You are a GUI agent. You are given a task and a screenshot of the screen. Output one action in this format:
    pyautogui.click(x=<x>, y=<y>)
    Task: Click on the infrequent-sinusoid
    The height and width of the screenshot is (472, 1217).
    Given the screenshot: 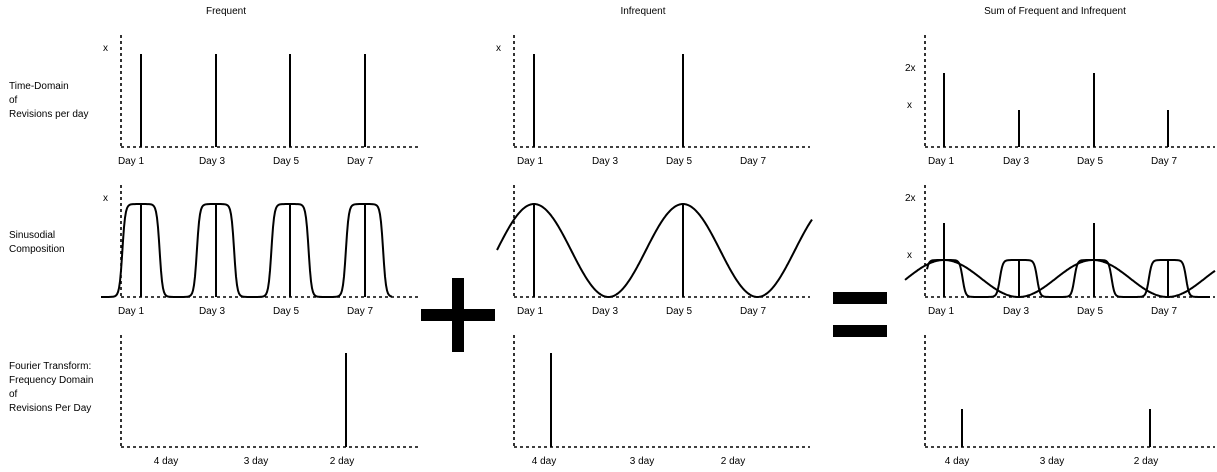 What is the action you would take?
    pyautogui.click(x=654, y=250)
    